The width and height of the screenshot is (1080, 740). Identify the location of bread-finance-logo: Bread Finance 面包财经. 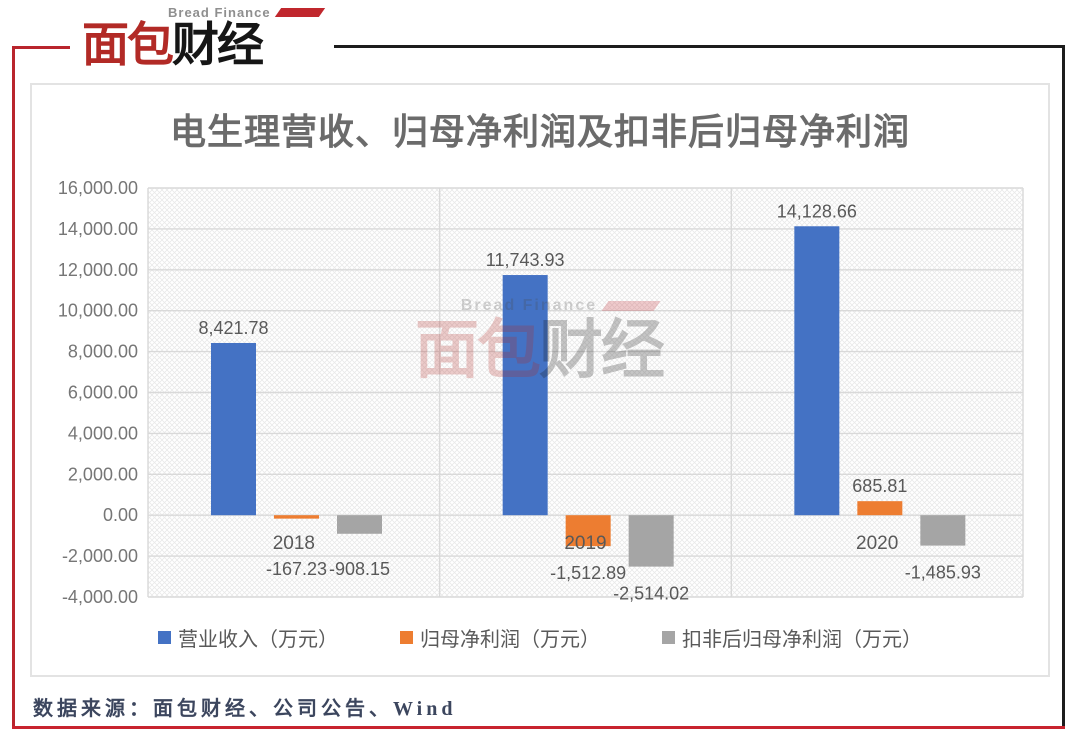
(202, 37).